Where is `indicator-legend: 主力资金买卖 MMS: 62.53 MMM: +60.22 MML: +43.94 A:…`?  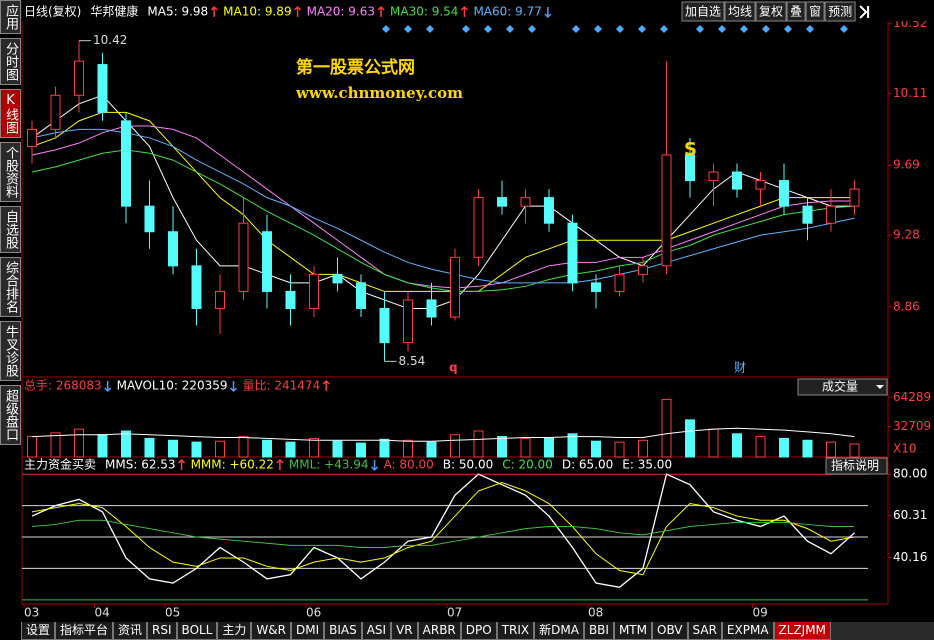 indicator-legend: 主力资金买卖 MMS: 62.53 MMM: +60.22 MML: +43.94 A:… is located at coordinates (348, 464).